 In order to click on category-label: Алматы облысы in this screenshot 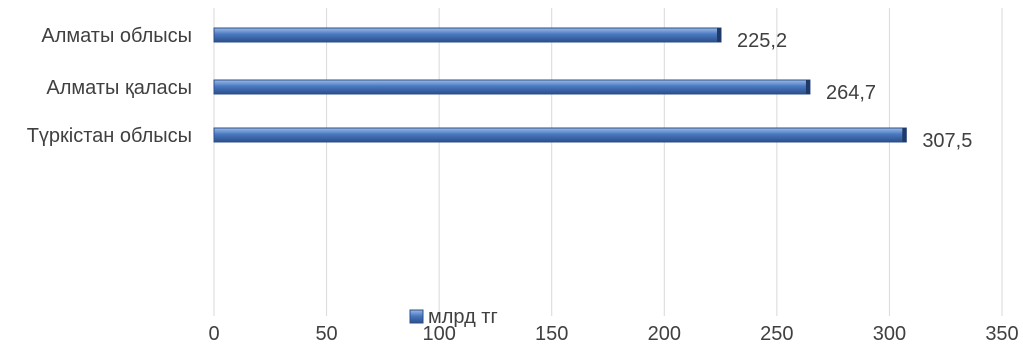, I will do `click(116, 36)`.